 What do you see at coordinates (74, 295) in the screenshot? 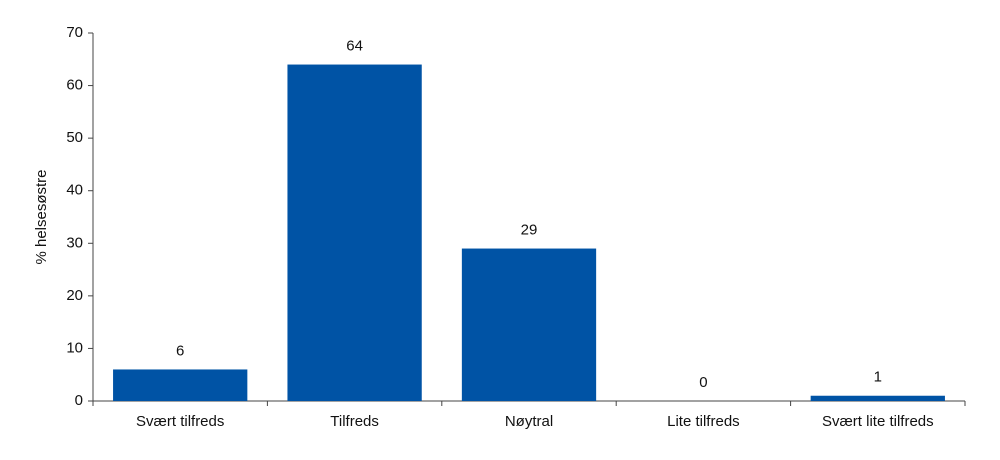
I see `y-tick-label: 20` at bounding box center [74, 295].